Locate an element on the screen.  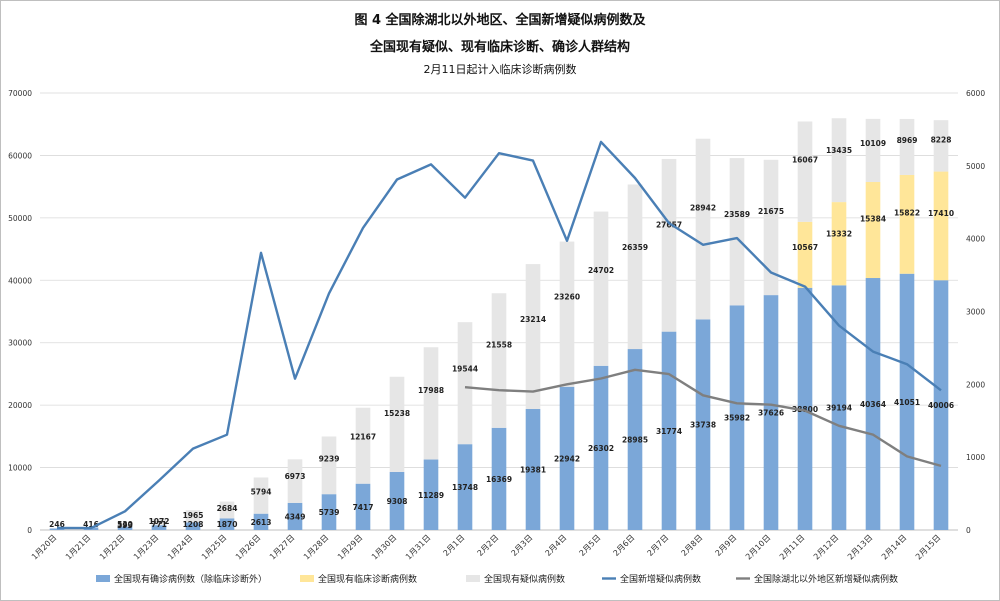
data-label: 19381 is located at coordinates (533, 470).